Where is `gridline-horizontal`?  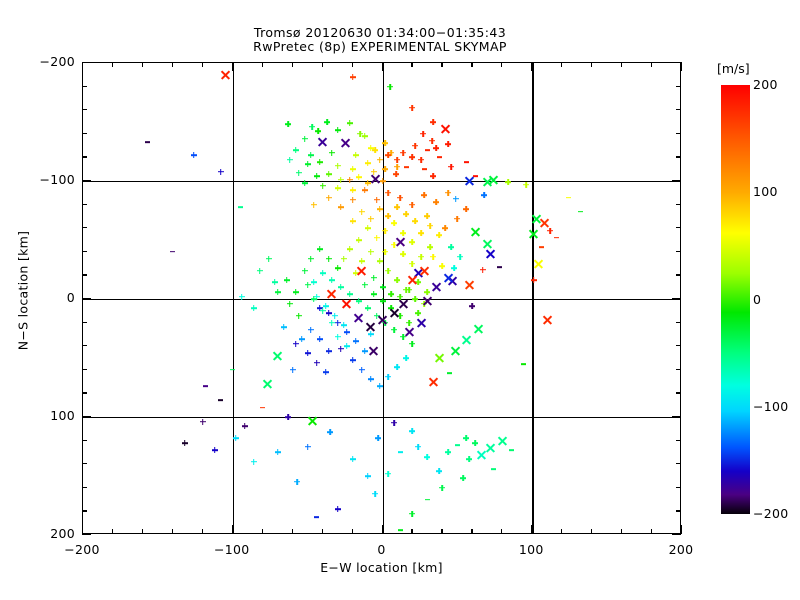 gridline-horizontal is located at coordinates (381, 300).